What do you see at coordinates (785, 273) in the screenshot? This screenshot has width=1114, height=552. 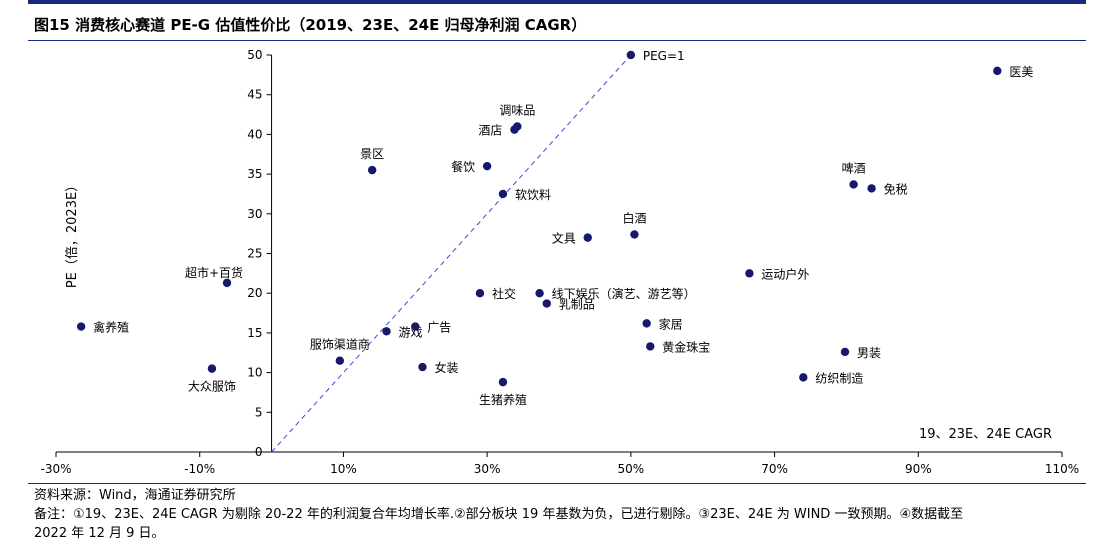 I see `data-point-label: 运动户外` at bounding box center [785, 273].